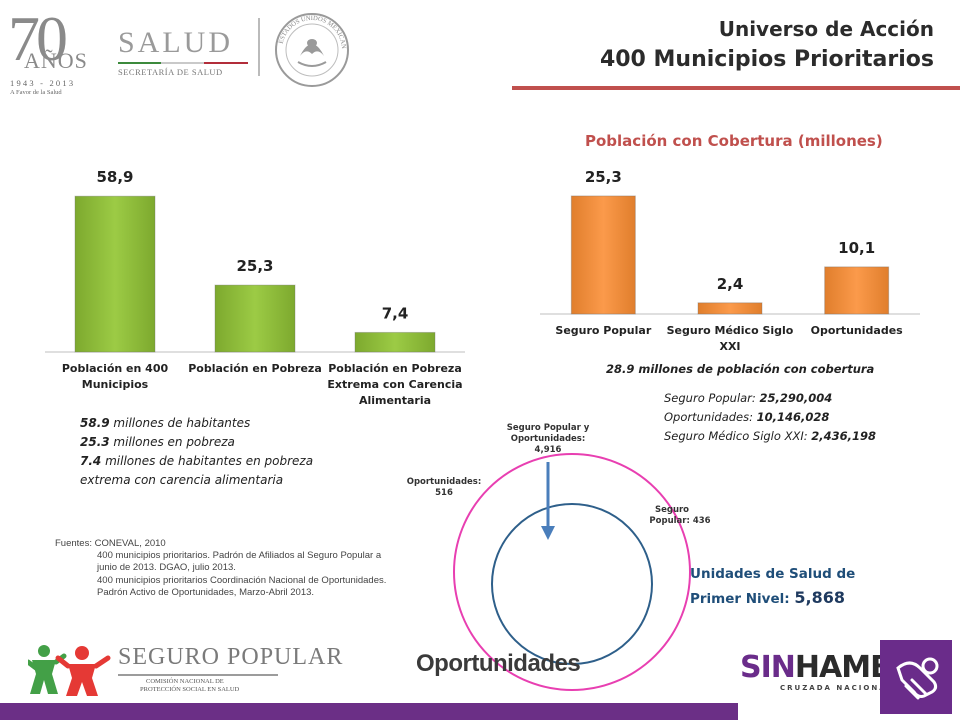  Describe the element at coordinates (198, 675) in the screenshot. I see `seguro-popular-rule` at that location.